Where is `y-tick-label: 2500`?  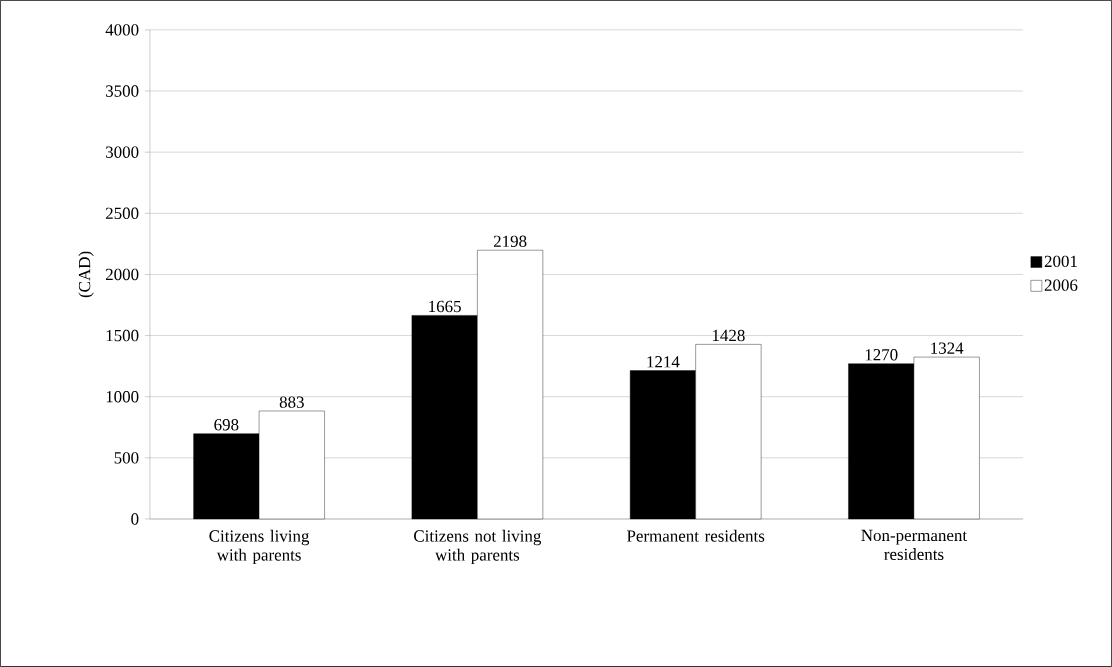 y-tick-label: 2500 is located at coordinates (122, 213).